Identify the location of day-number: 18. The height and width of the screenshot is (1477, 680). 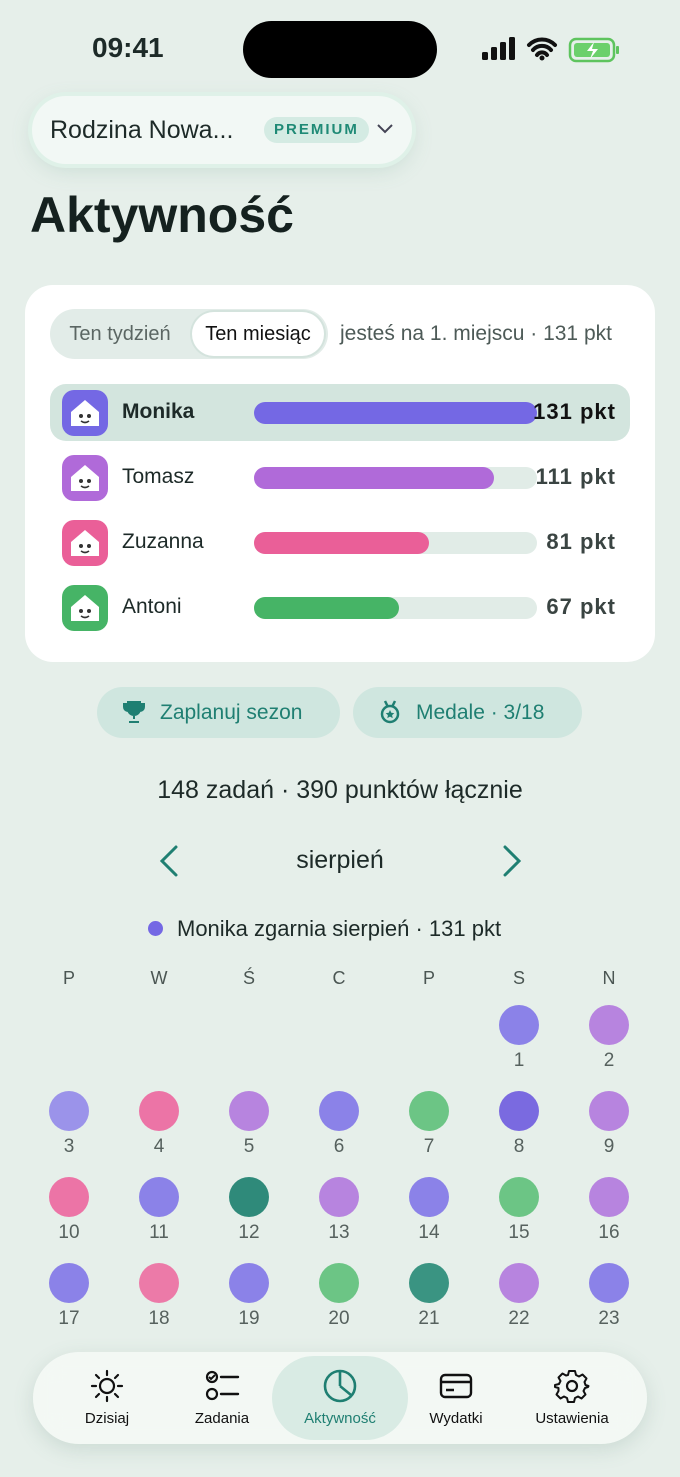
(159, 1318).